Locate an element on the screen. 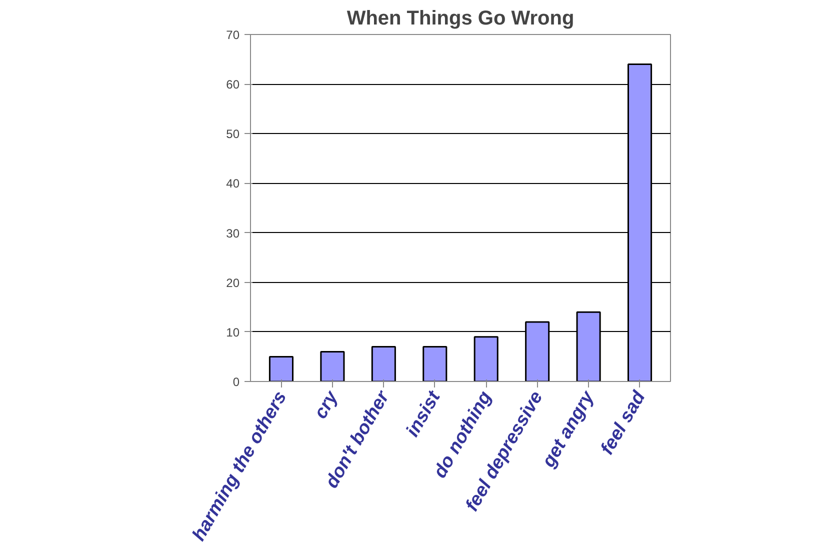 This screenshot has height=558, width=816. y-tick-label: 10 is located at coordinates (233, 332).